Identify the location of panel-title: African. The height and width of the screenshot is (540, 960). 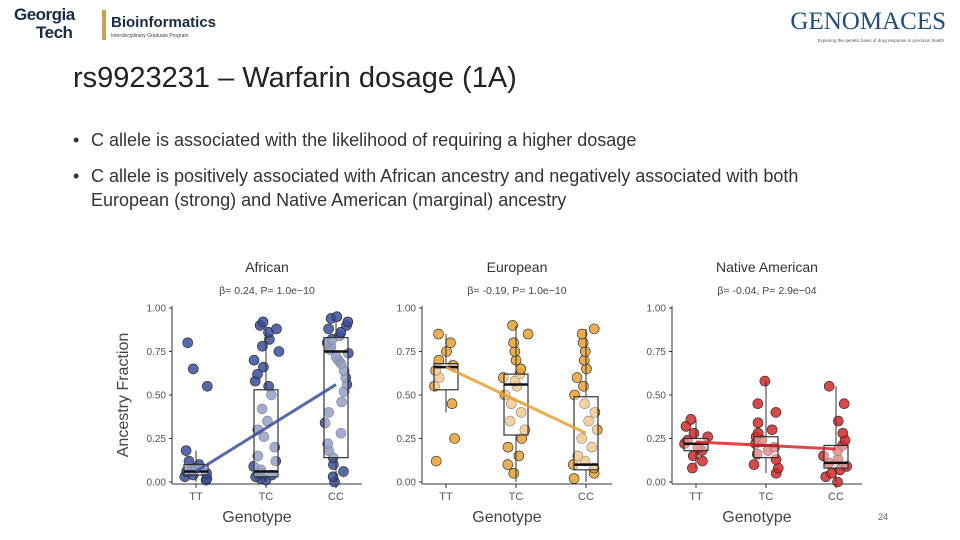
(267, 267).